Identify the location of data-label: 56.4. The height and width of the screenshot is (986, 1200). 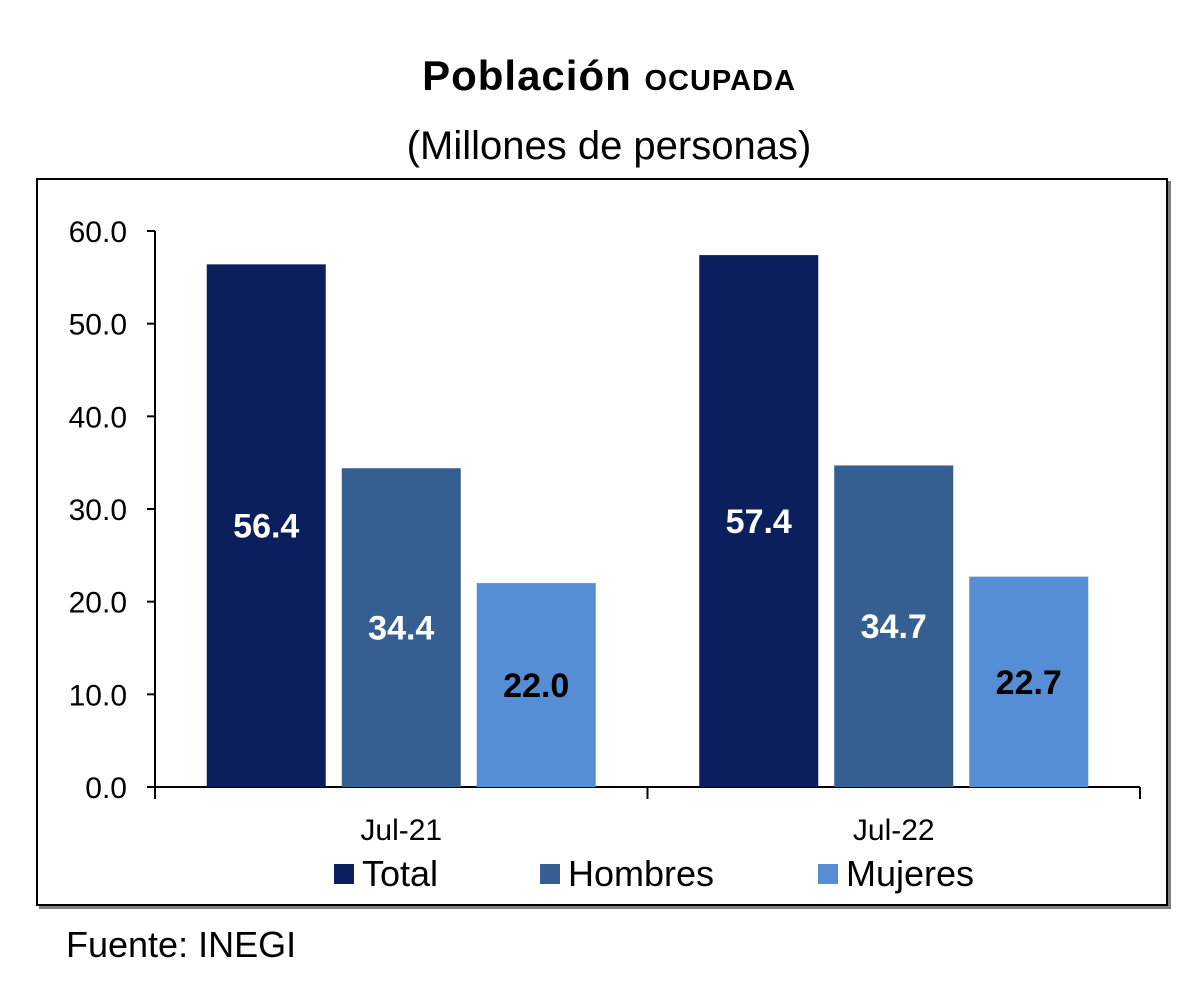
(266, 527).